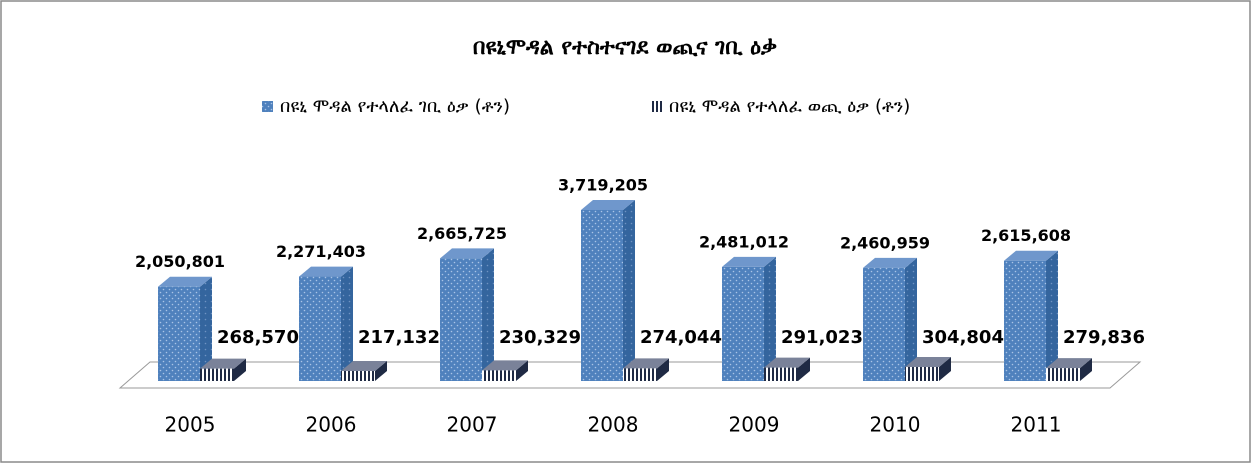  Describe the element at coordinates (789, 106) in the screenshot. I see `legend-label: በዩኒ ሞዳል የተላለፈ ወጪ ዕቃ (ቶን)` at that location.